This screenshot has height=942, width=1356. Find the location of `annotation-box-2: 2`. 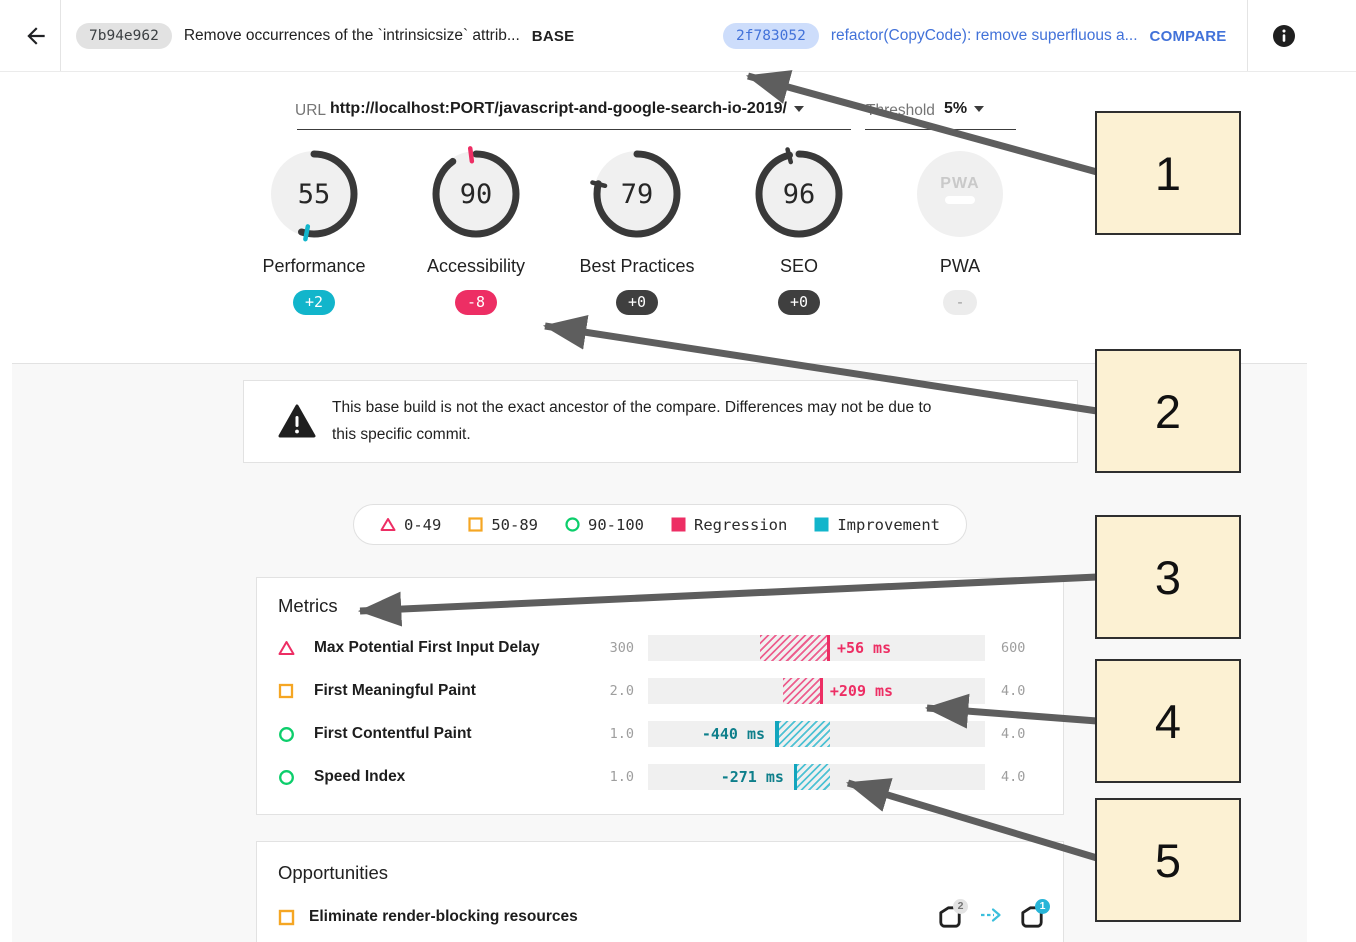

annotation-box-2: 2 is located at coordinates (1168, 411).